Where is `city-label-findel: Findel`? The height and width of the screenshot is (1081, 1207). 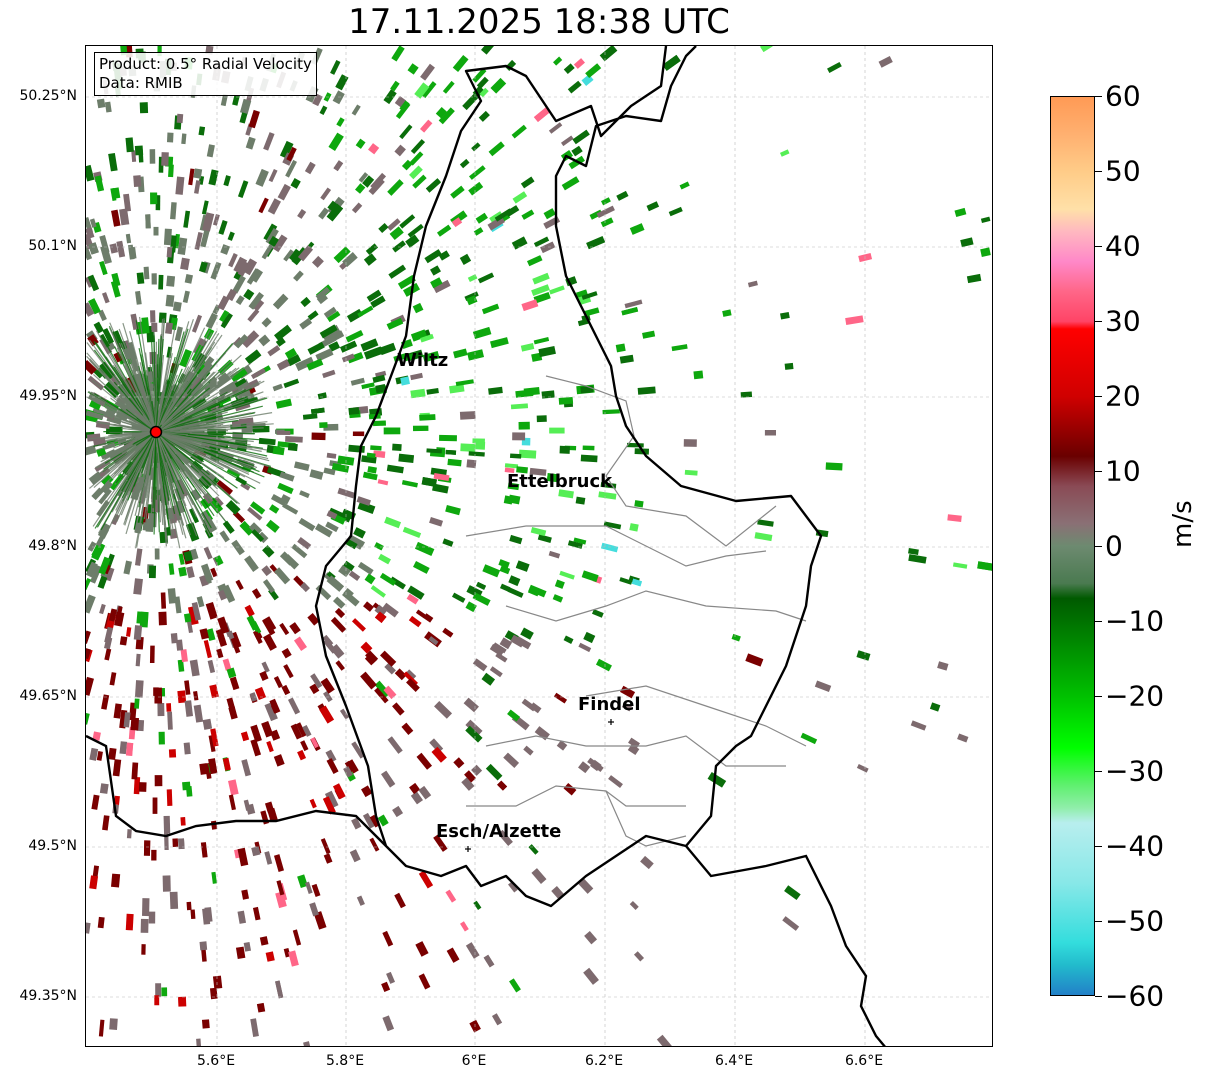 city-label-findel: Findel is located at coordinates (609, 704).